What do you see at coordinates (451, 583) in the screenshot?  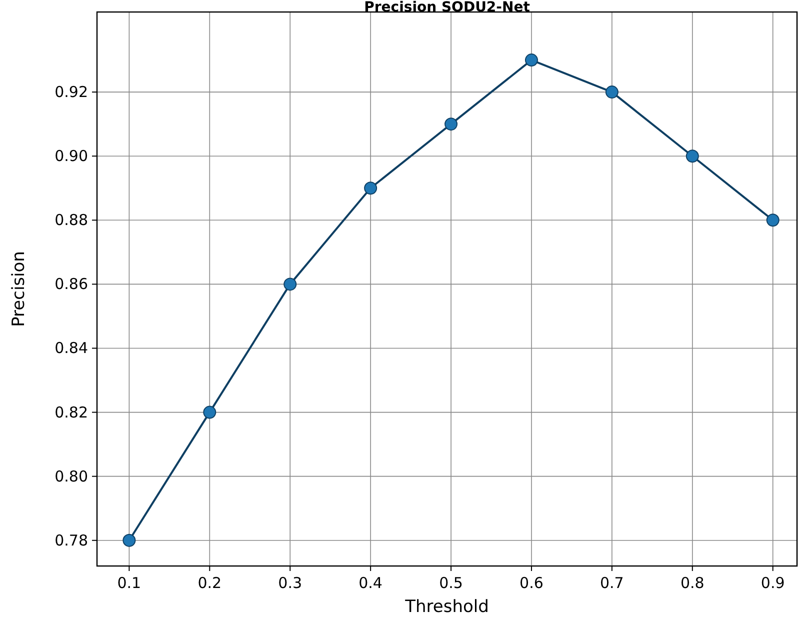 I see `x-tick-label: 0.5` at bounding box center [451, 583].